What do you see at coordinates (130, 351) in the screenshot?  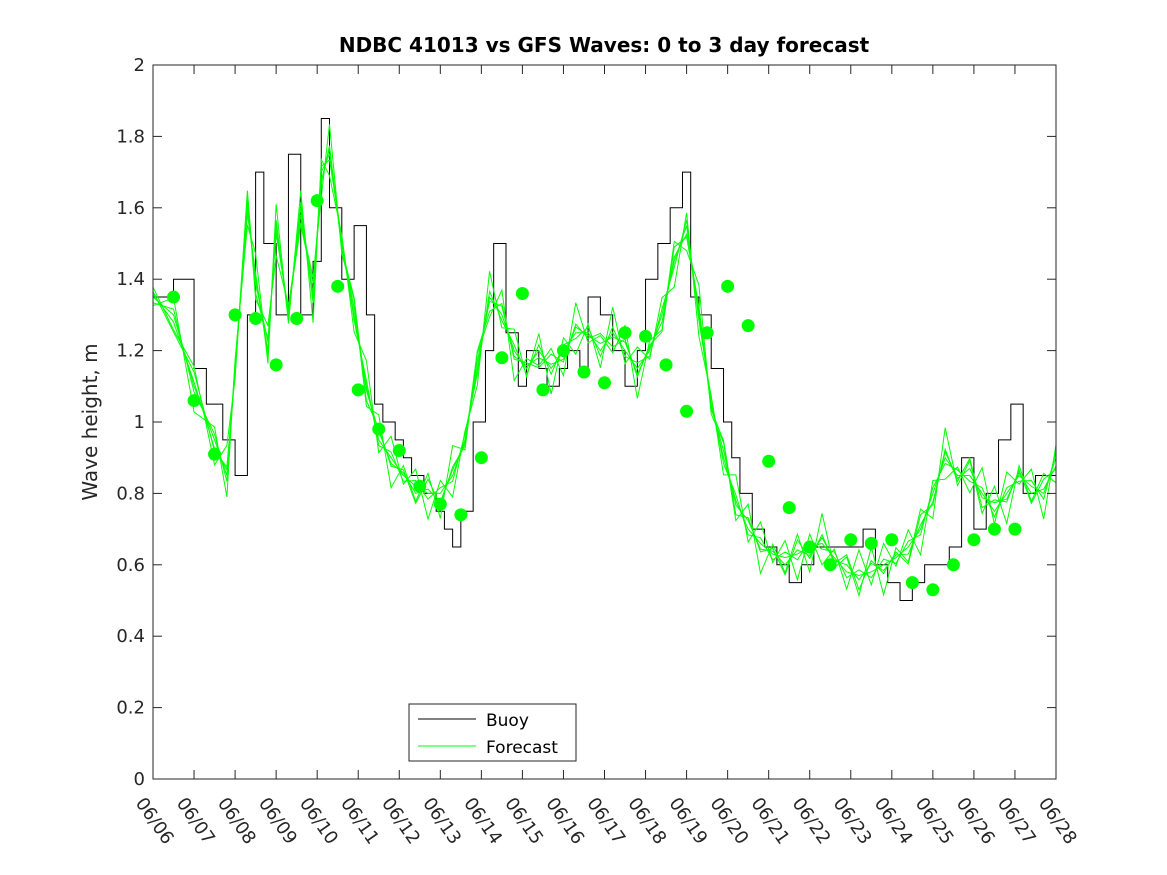 I see `y-tick-label: 1.2` at bounding box center [130, 351].